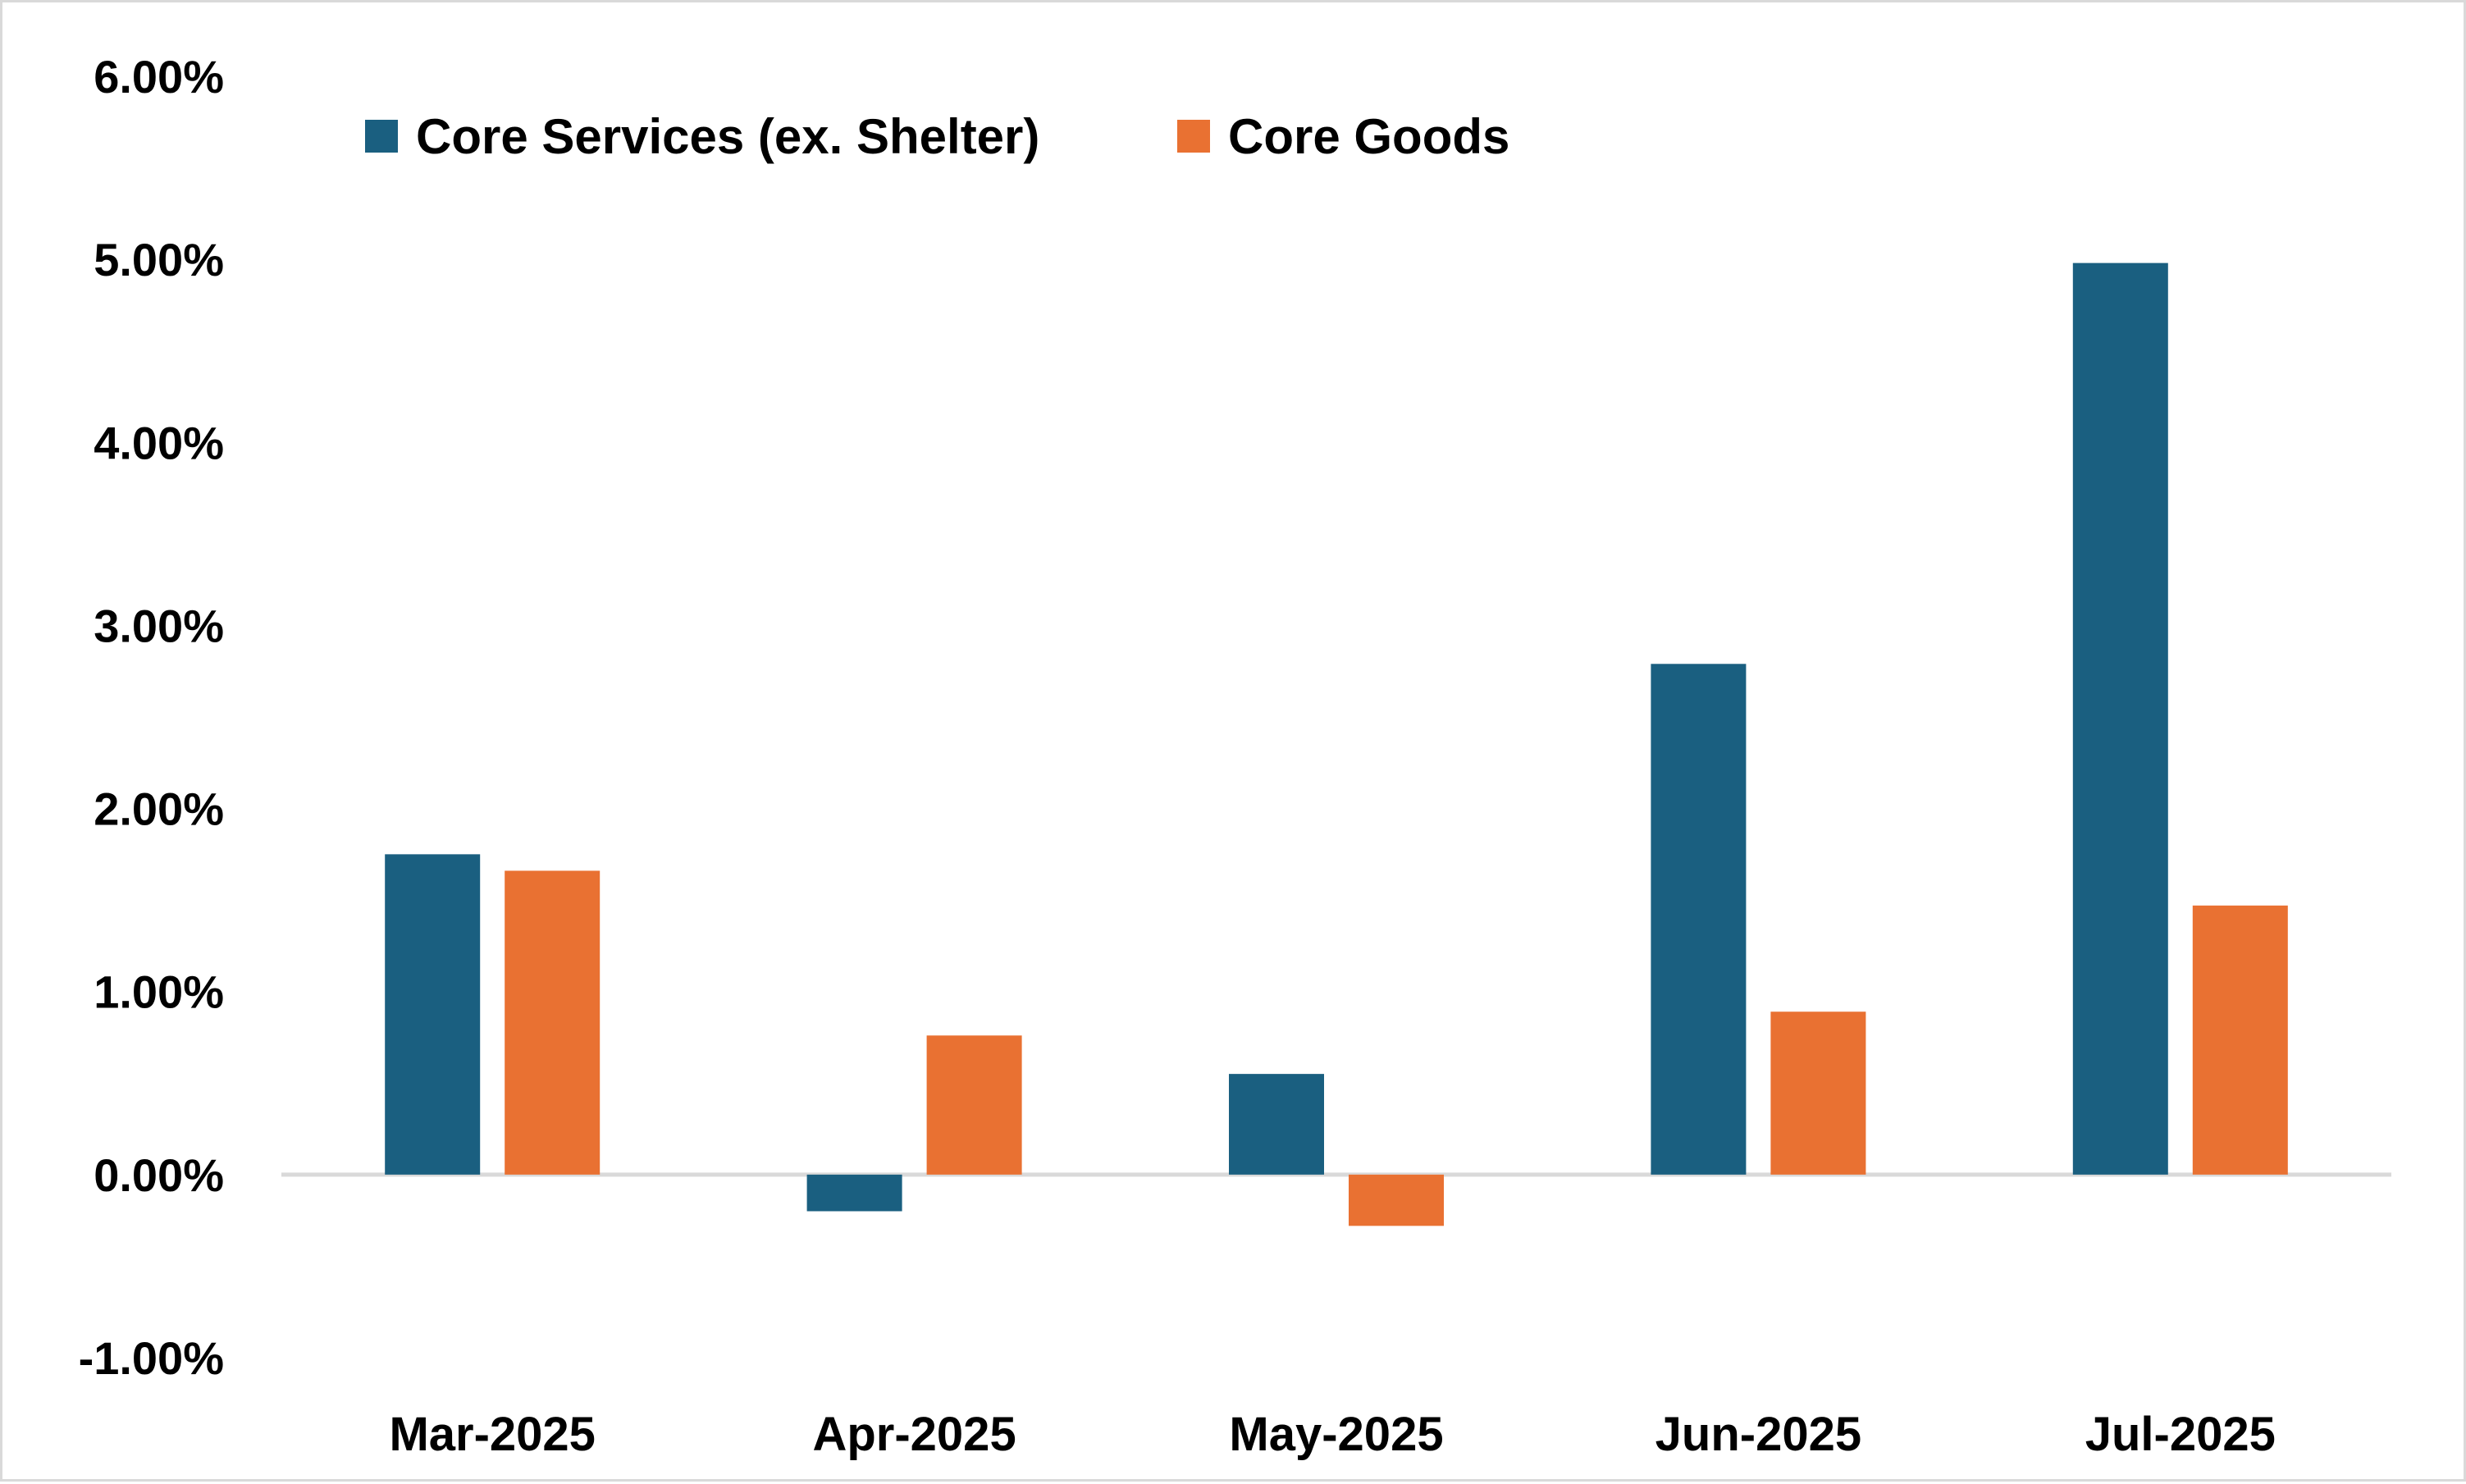 Image resolution: width=2466 pixels, height=1484 pixels. Describe the element at coordinates (2240, 1040) in the screenshot. I see `bar-core-goods-jul-2025` at that location.